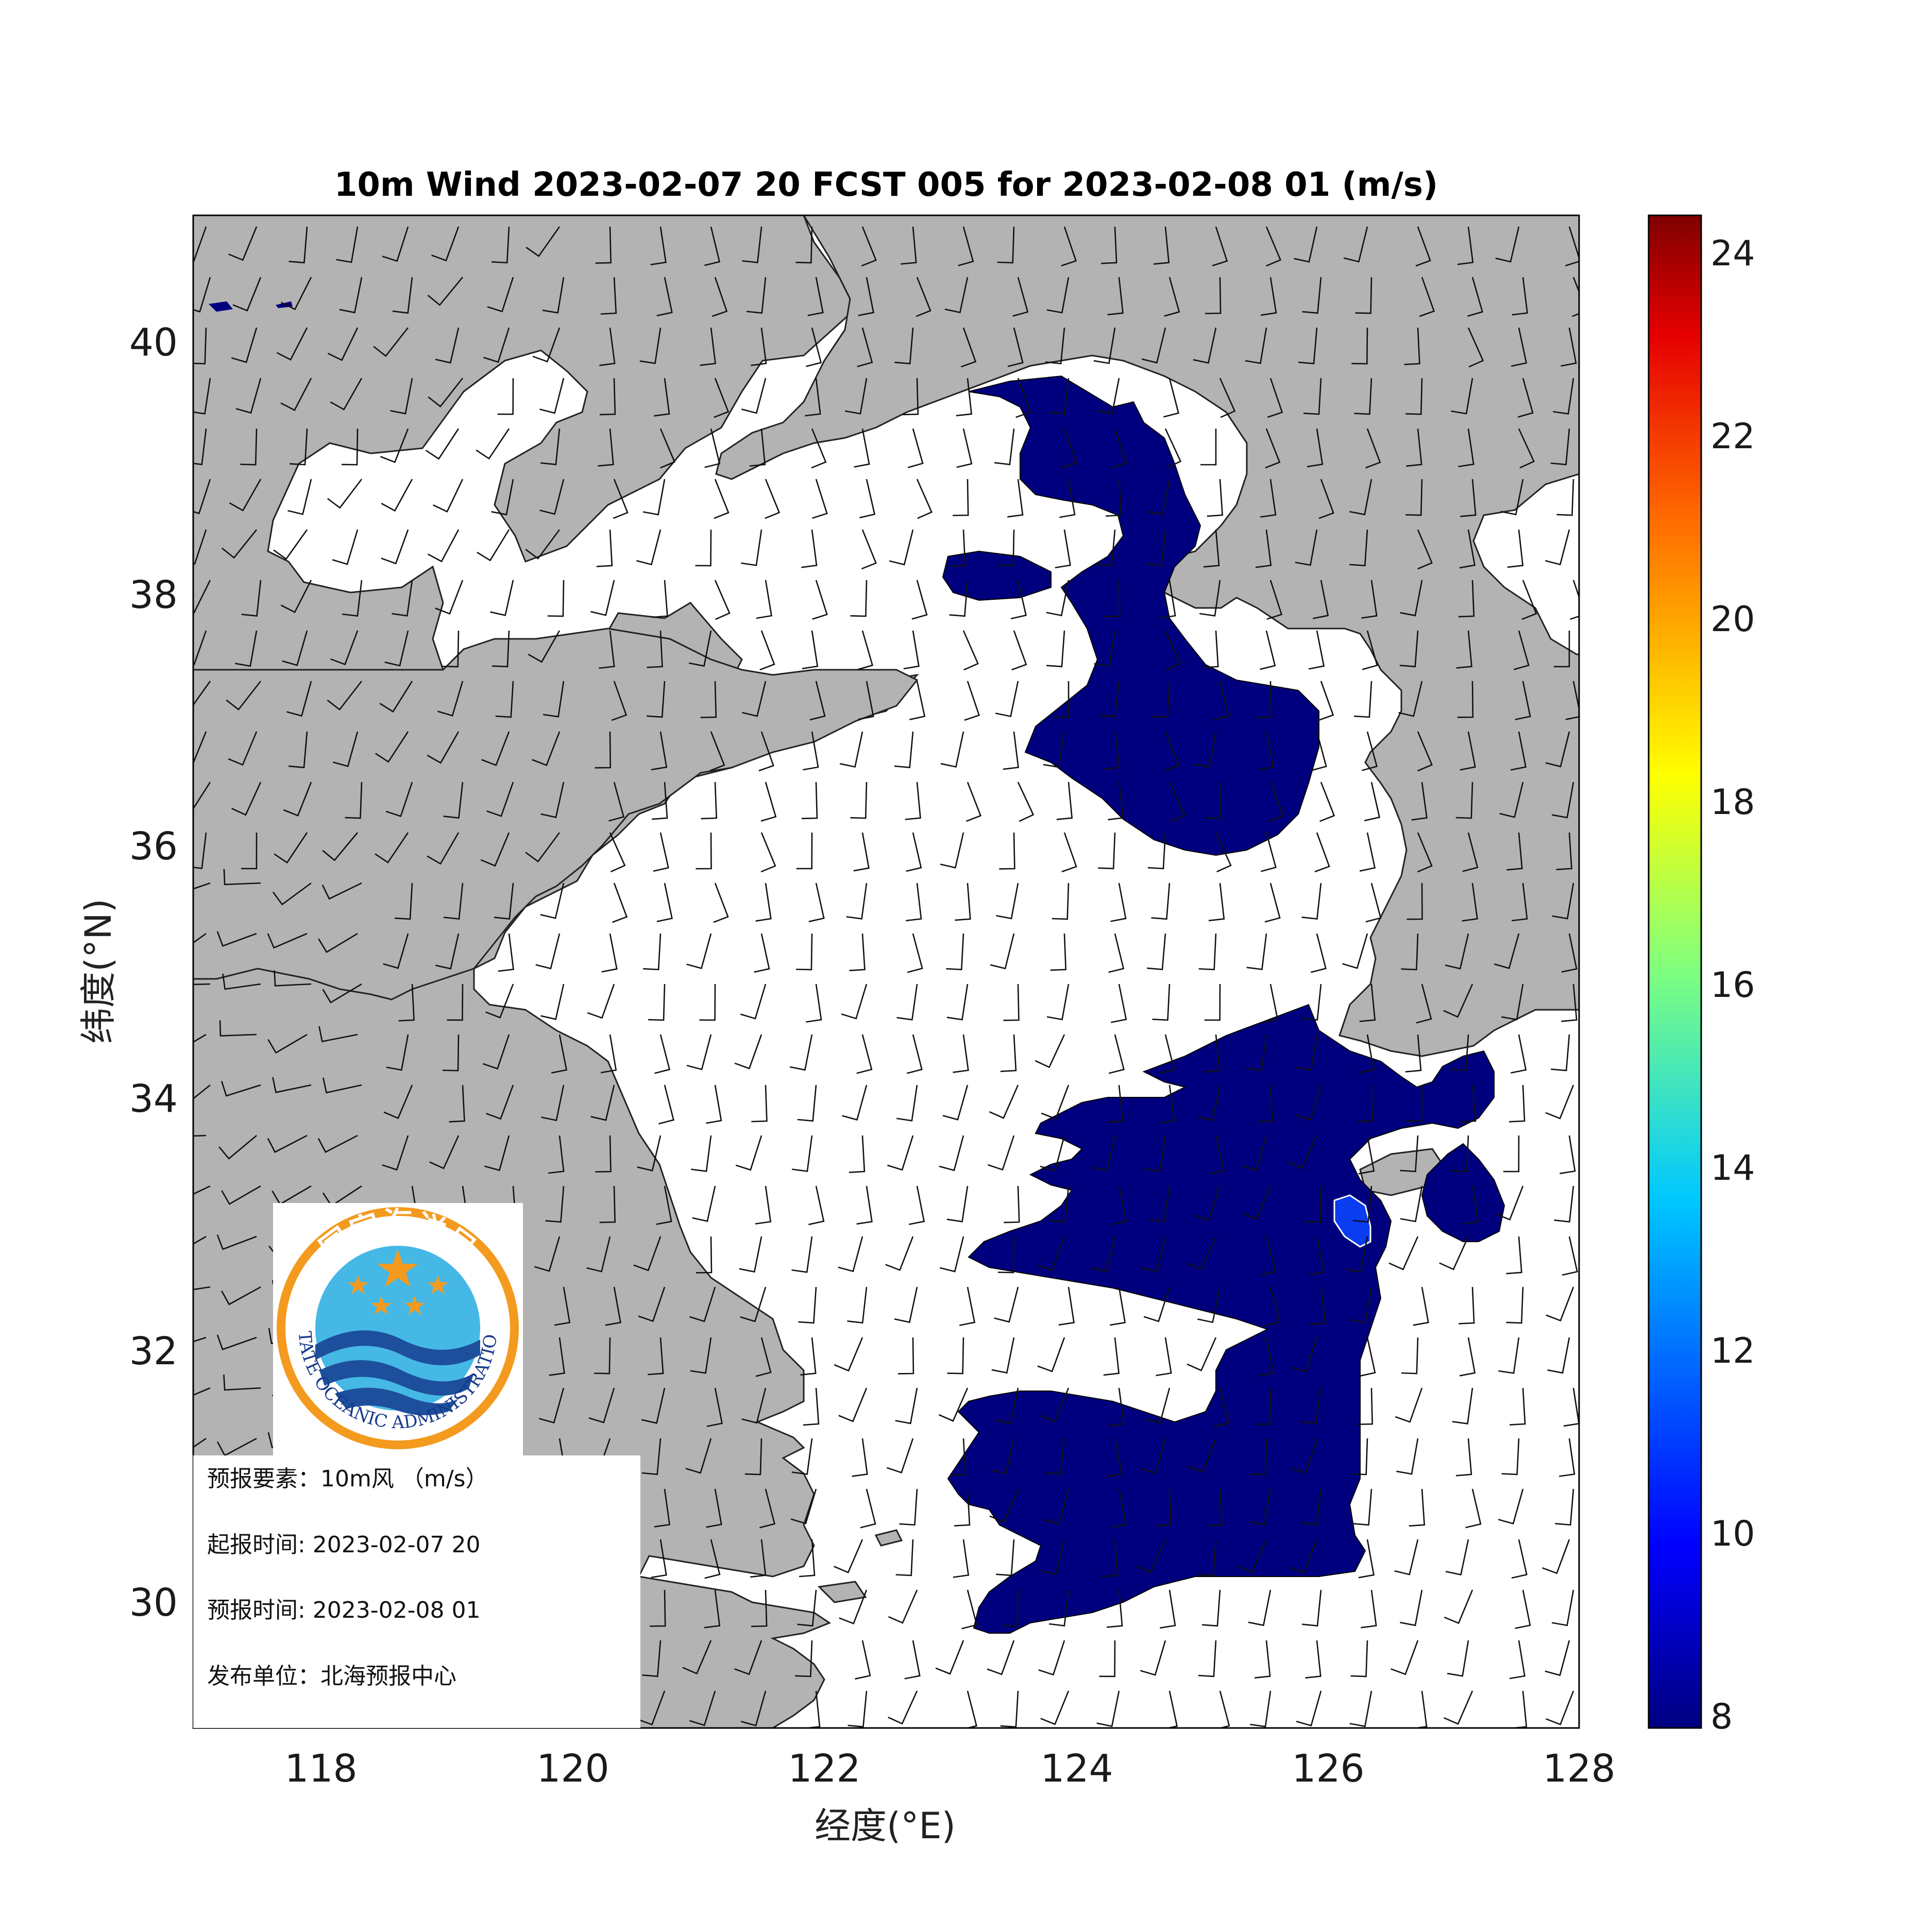 The width and height of the screenshot is (1932, 1932). I want to click on colorbar-tick: 24, so click(1732, 253).